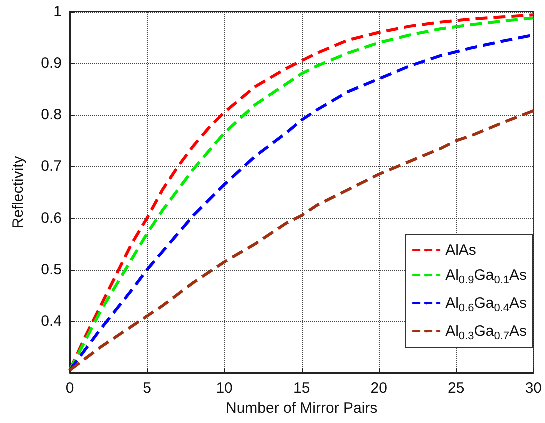 This screenshot has height=423, width=545. I want to click on x-tick-label: 15, so click(301, 388).